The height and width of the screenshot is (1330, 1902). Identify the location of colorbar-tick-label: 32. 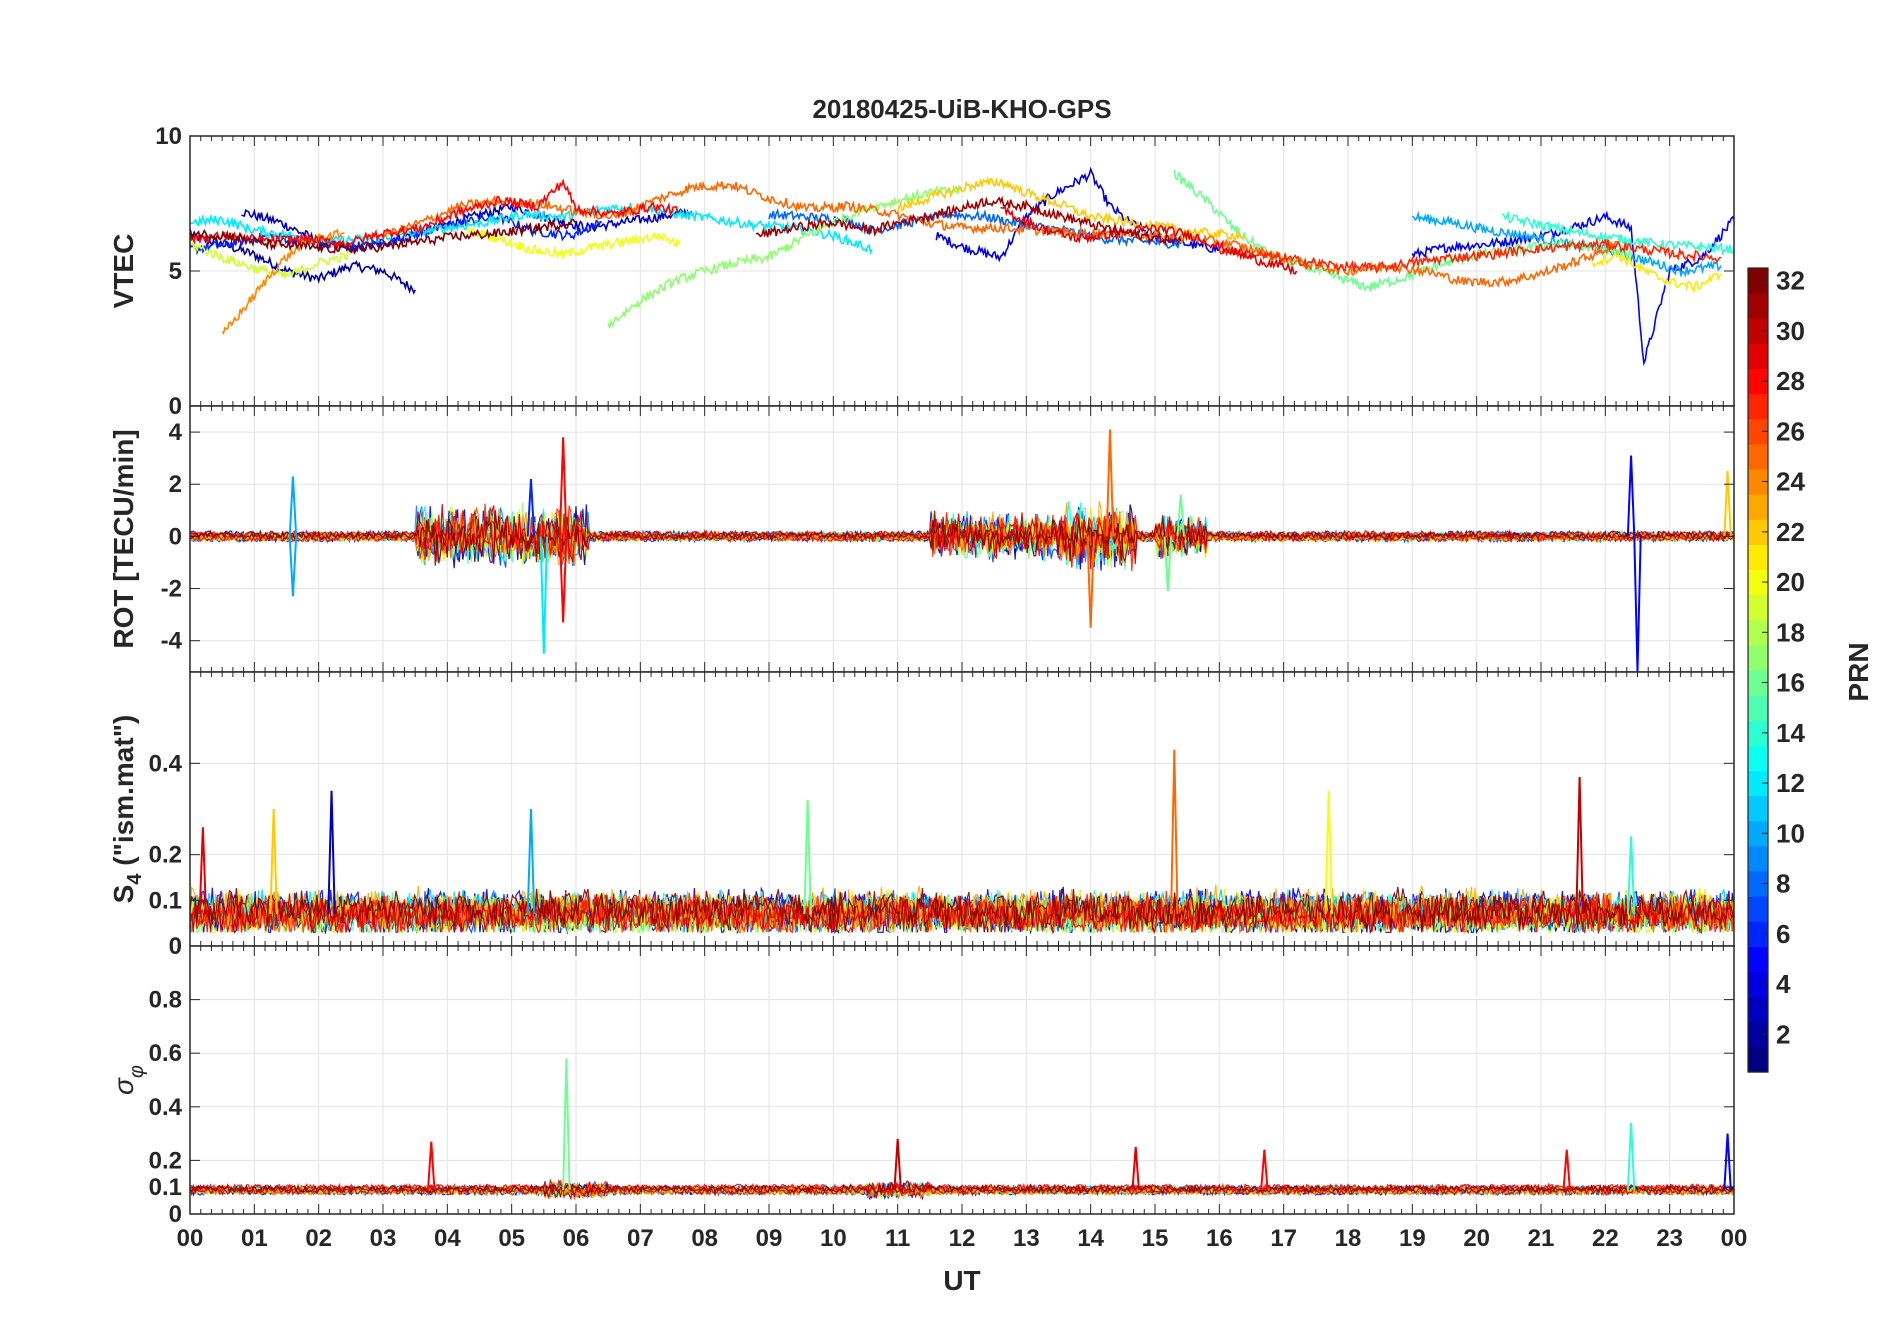
(1790, 281).